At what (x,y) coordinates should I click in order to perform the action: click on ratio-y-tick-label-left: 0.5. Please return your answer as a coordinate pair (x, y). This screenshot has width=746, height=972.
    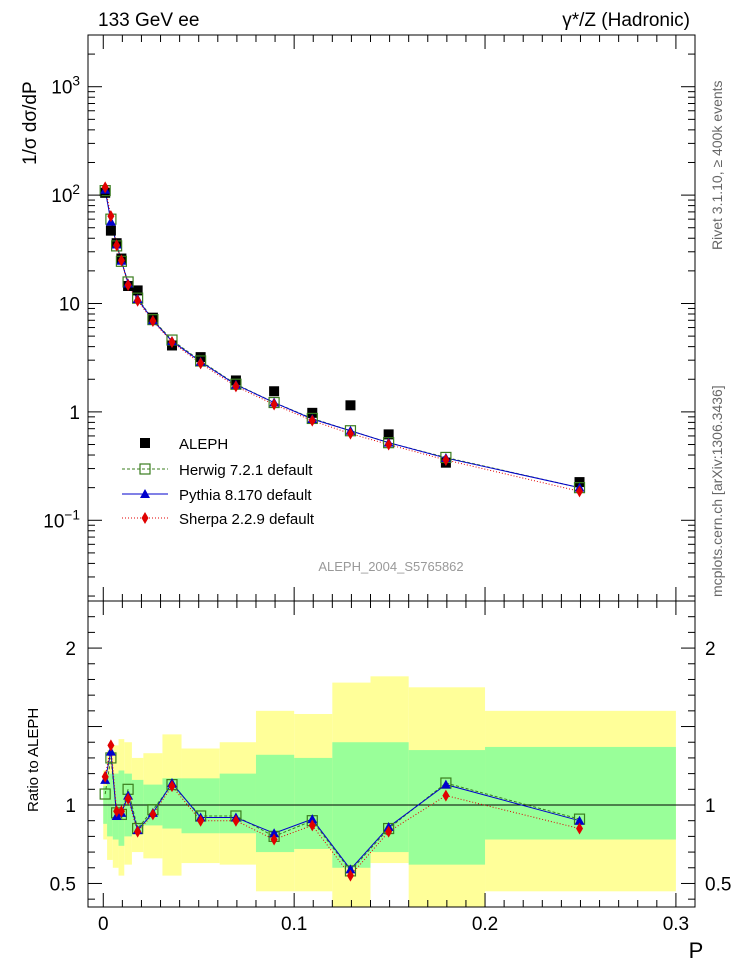
    Looking at the image, I should click on (63, 884).